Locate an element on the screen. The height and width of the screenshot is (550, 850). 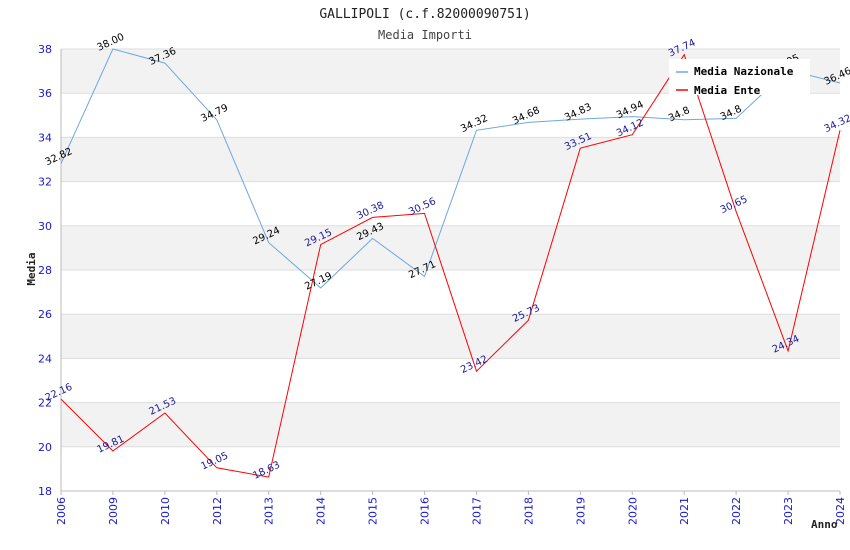
x-tick-label: 2006 is located at coordinates (61, 511).